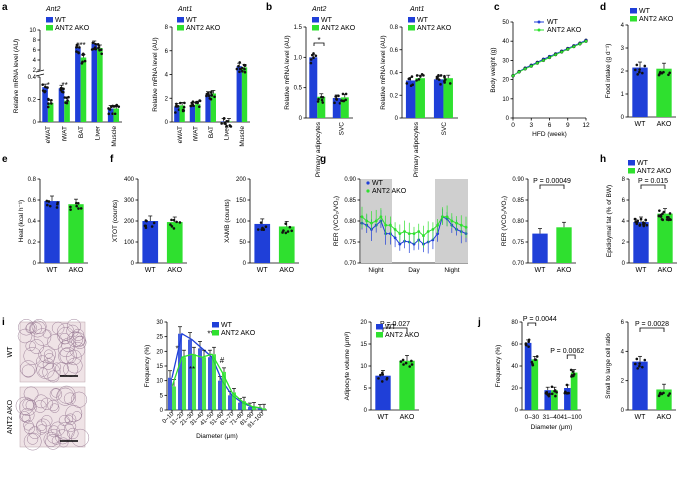 The image size is (685, 477). Describe the element at coordinates (129, 243) in the screenshot. I see `y-tick-label: 100` at that location.